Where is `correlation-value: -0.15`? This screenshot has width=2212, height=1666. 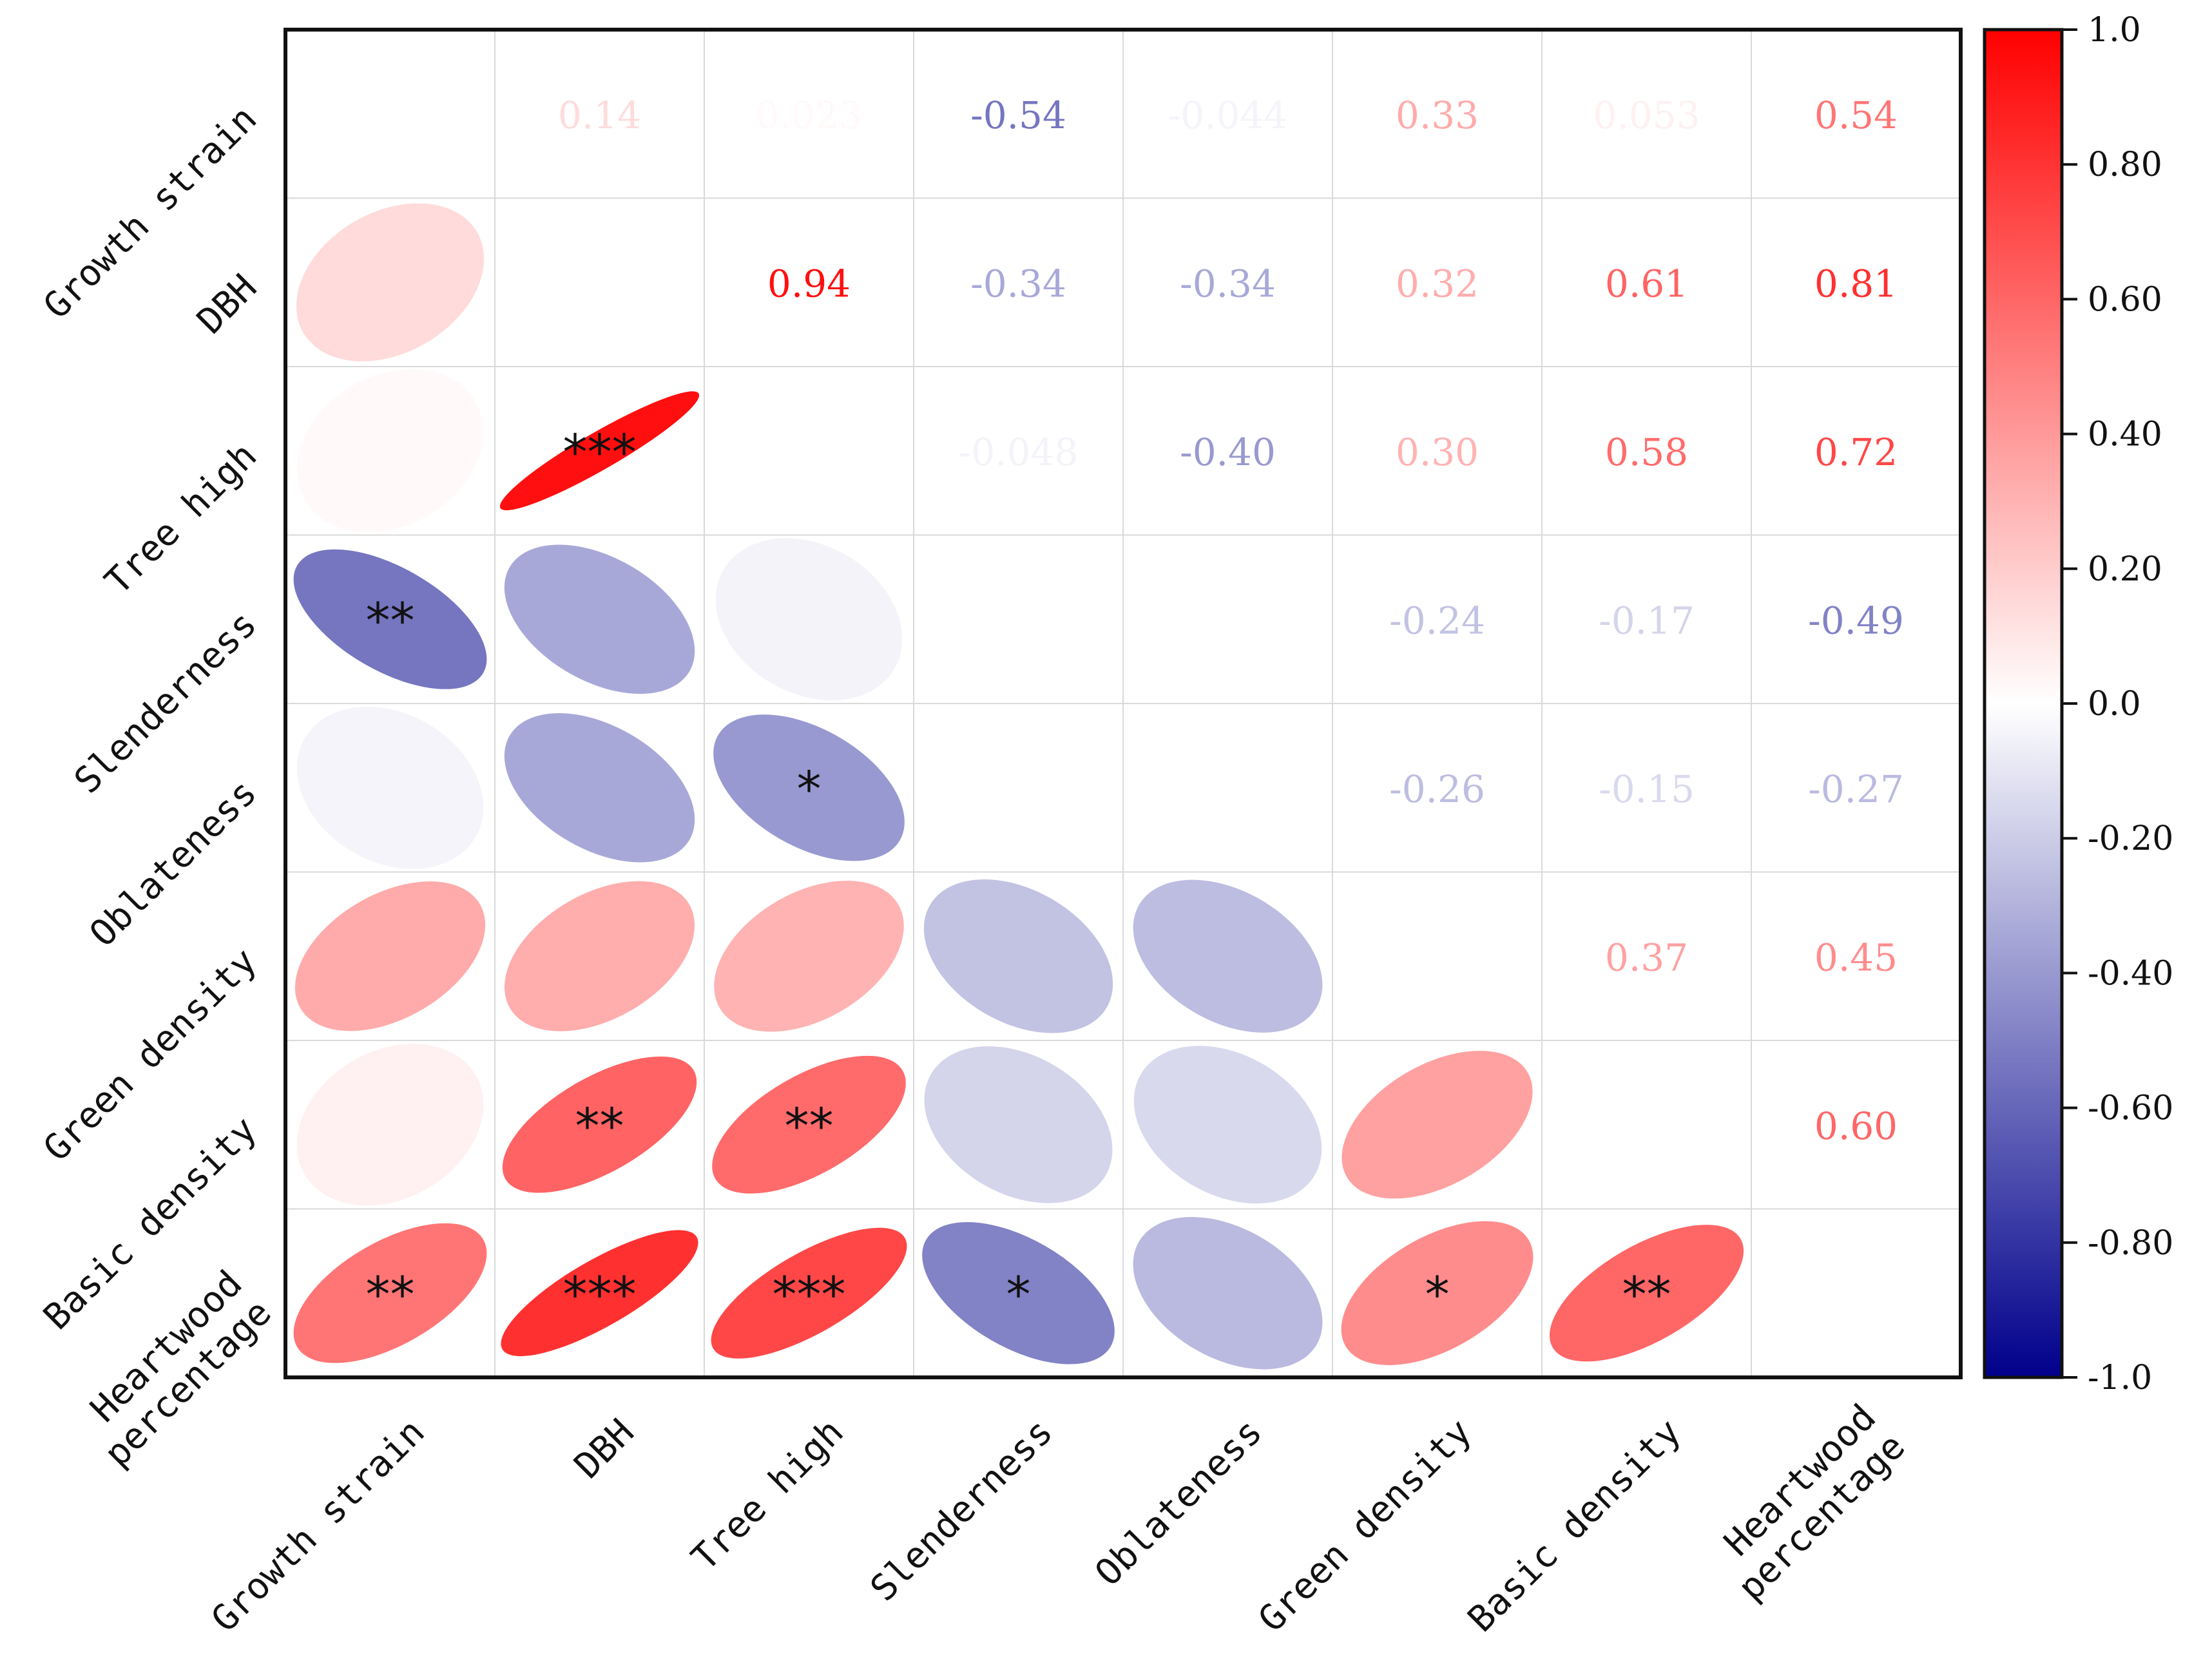
correlation-value: -0.15 is located at coordinates (1647, 789).